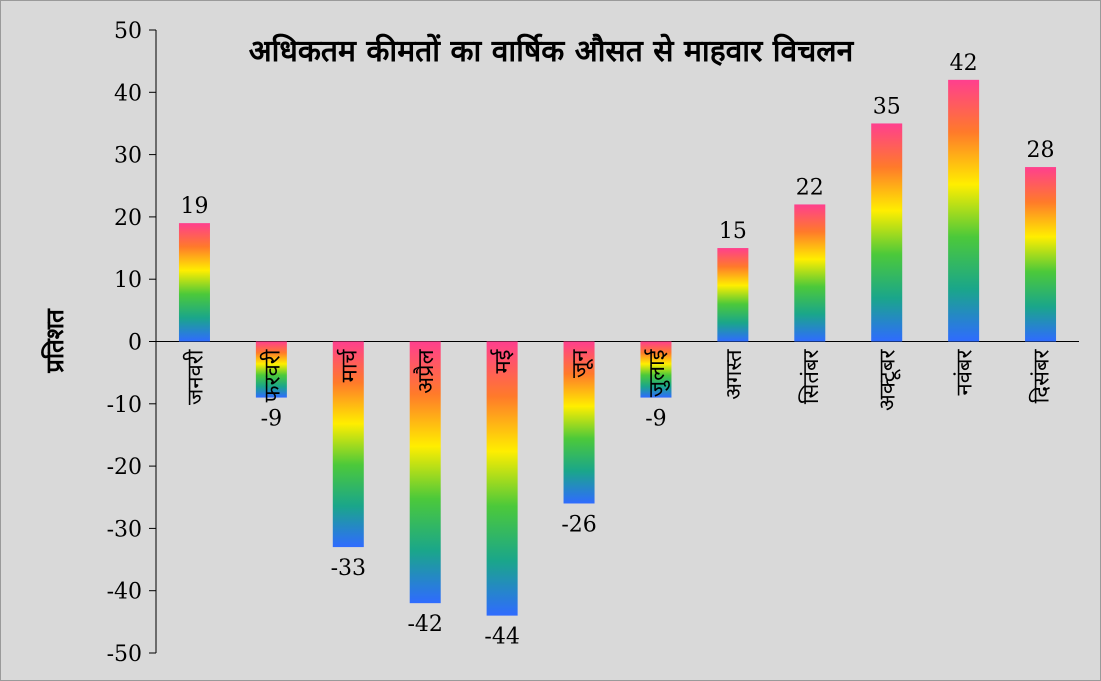  What do you see at coordinates (55, 341) in the screenshot?
I see `y-axis-label: प्रतिशत` at bounding box center [55, 341].